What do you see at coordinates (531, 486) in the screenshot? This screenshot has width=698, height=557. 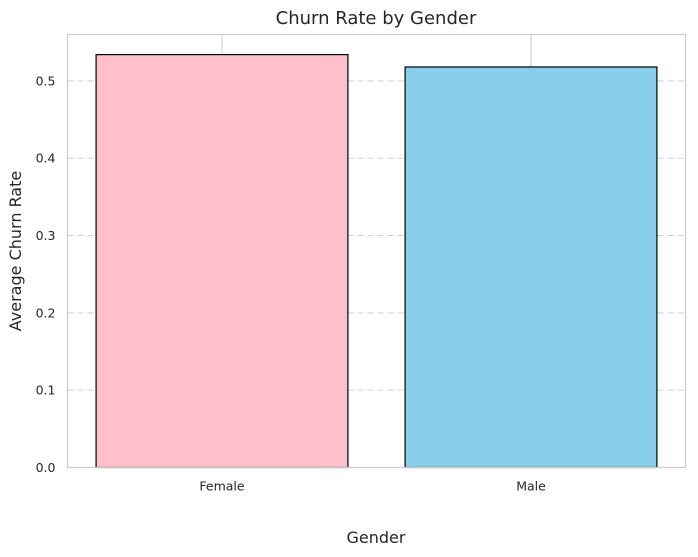 I see `x-tick-label: Male` at bounding box center [531, 486].